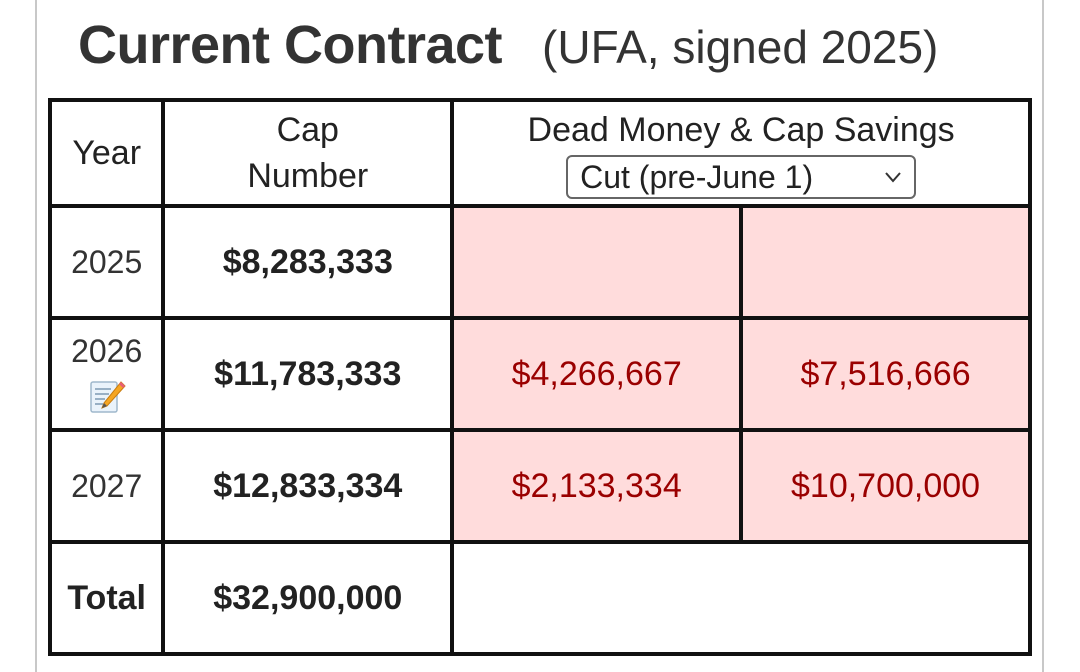 This screenshot has height=672, width=1080. I want to click on memo-icon, so click(107, 396).